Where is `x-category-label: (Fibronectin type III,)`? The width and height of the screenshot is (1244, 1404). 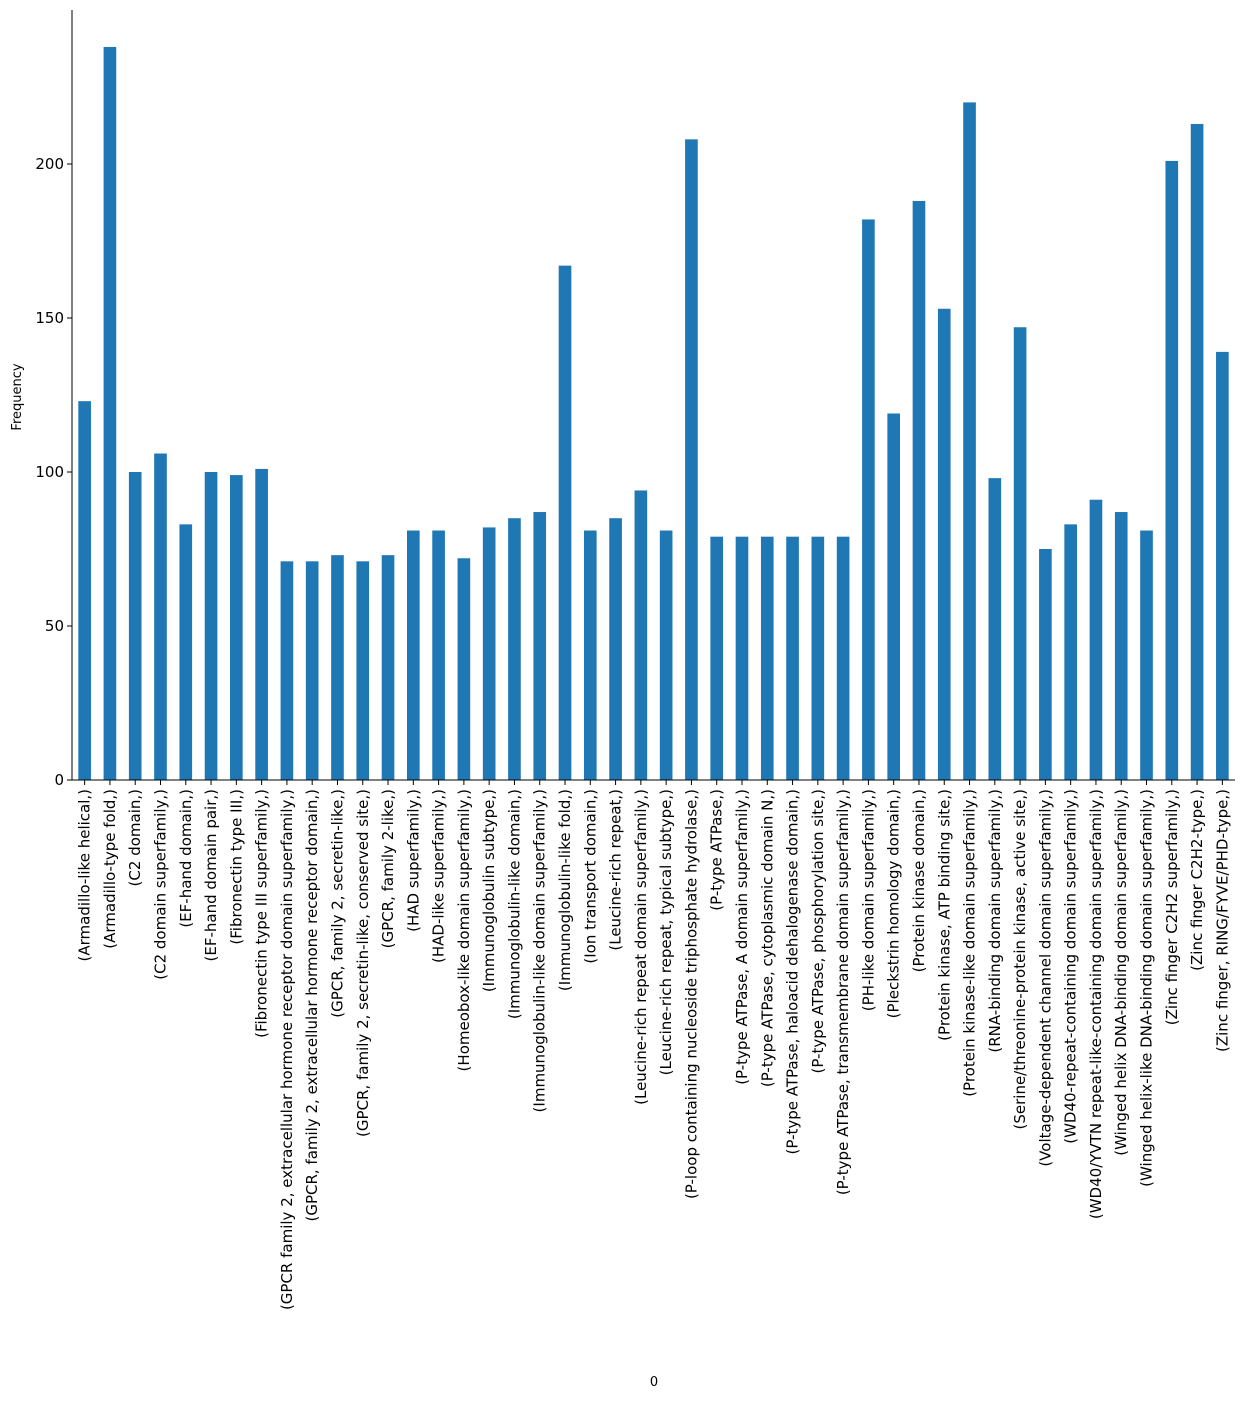 x-category-label: (Fibronectin type III,) is located at coordinates (236, 867).